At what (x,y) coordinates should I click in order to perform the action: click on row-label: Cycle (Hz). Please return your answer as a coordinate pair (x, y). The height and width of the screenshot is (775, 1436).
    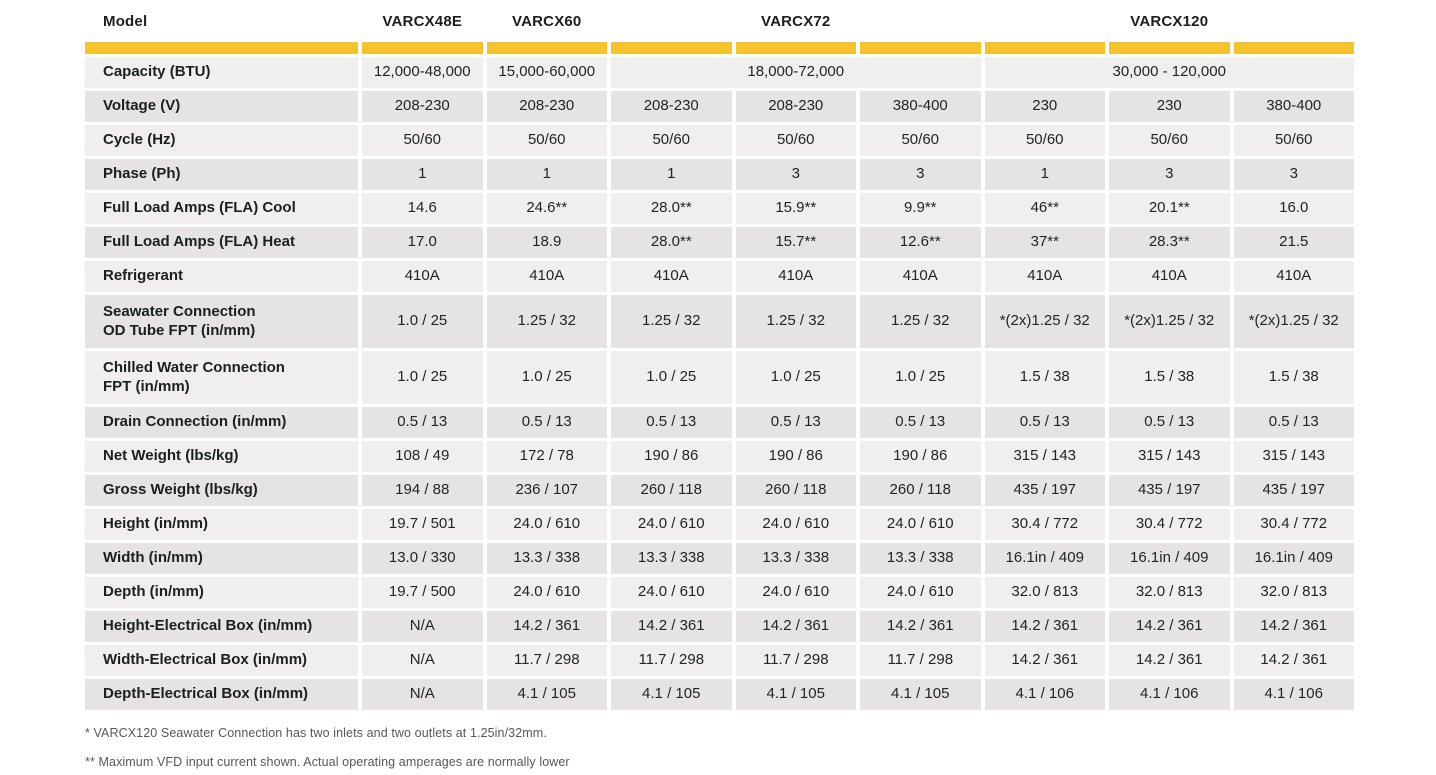
    Looking at the image, I should click on (221, 140).